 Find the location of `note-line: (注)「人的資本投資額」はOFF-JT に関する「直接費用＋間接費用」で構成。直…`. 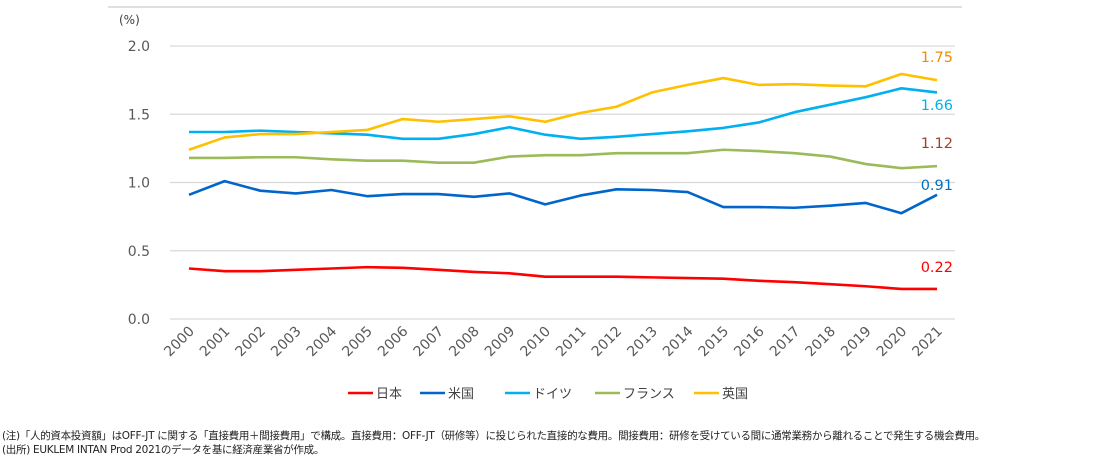

note-line: (注)「人的資本投資額」はOFF-JT に関する「直接費用＋間接費用」で構成。直… is located at coordinates (493, 436).